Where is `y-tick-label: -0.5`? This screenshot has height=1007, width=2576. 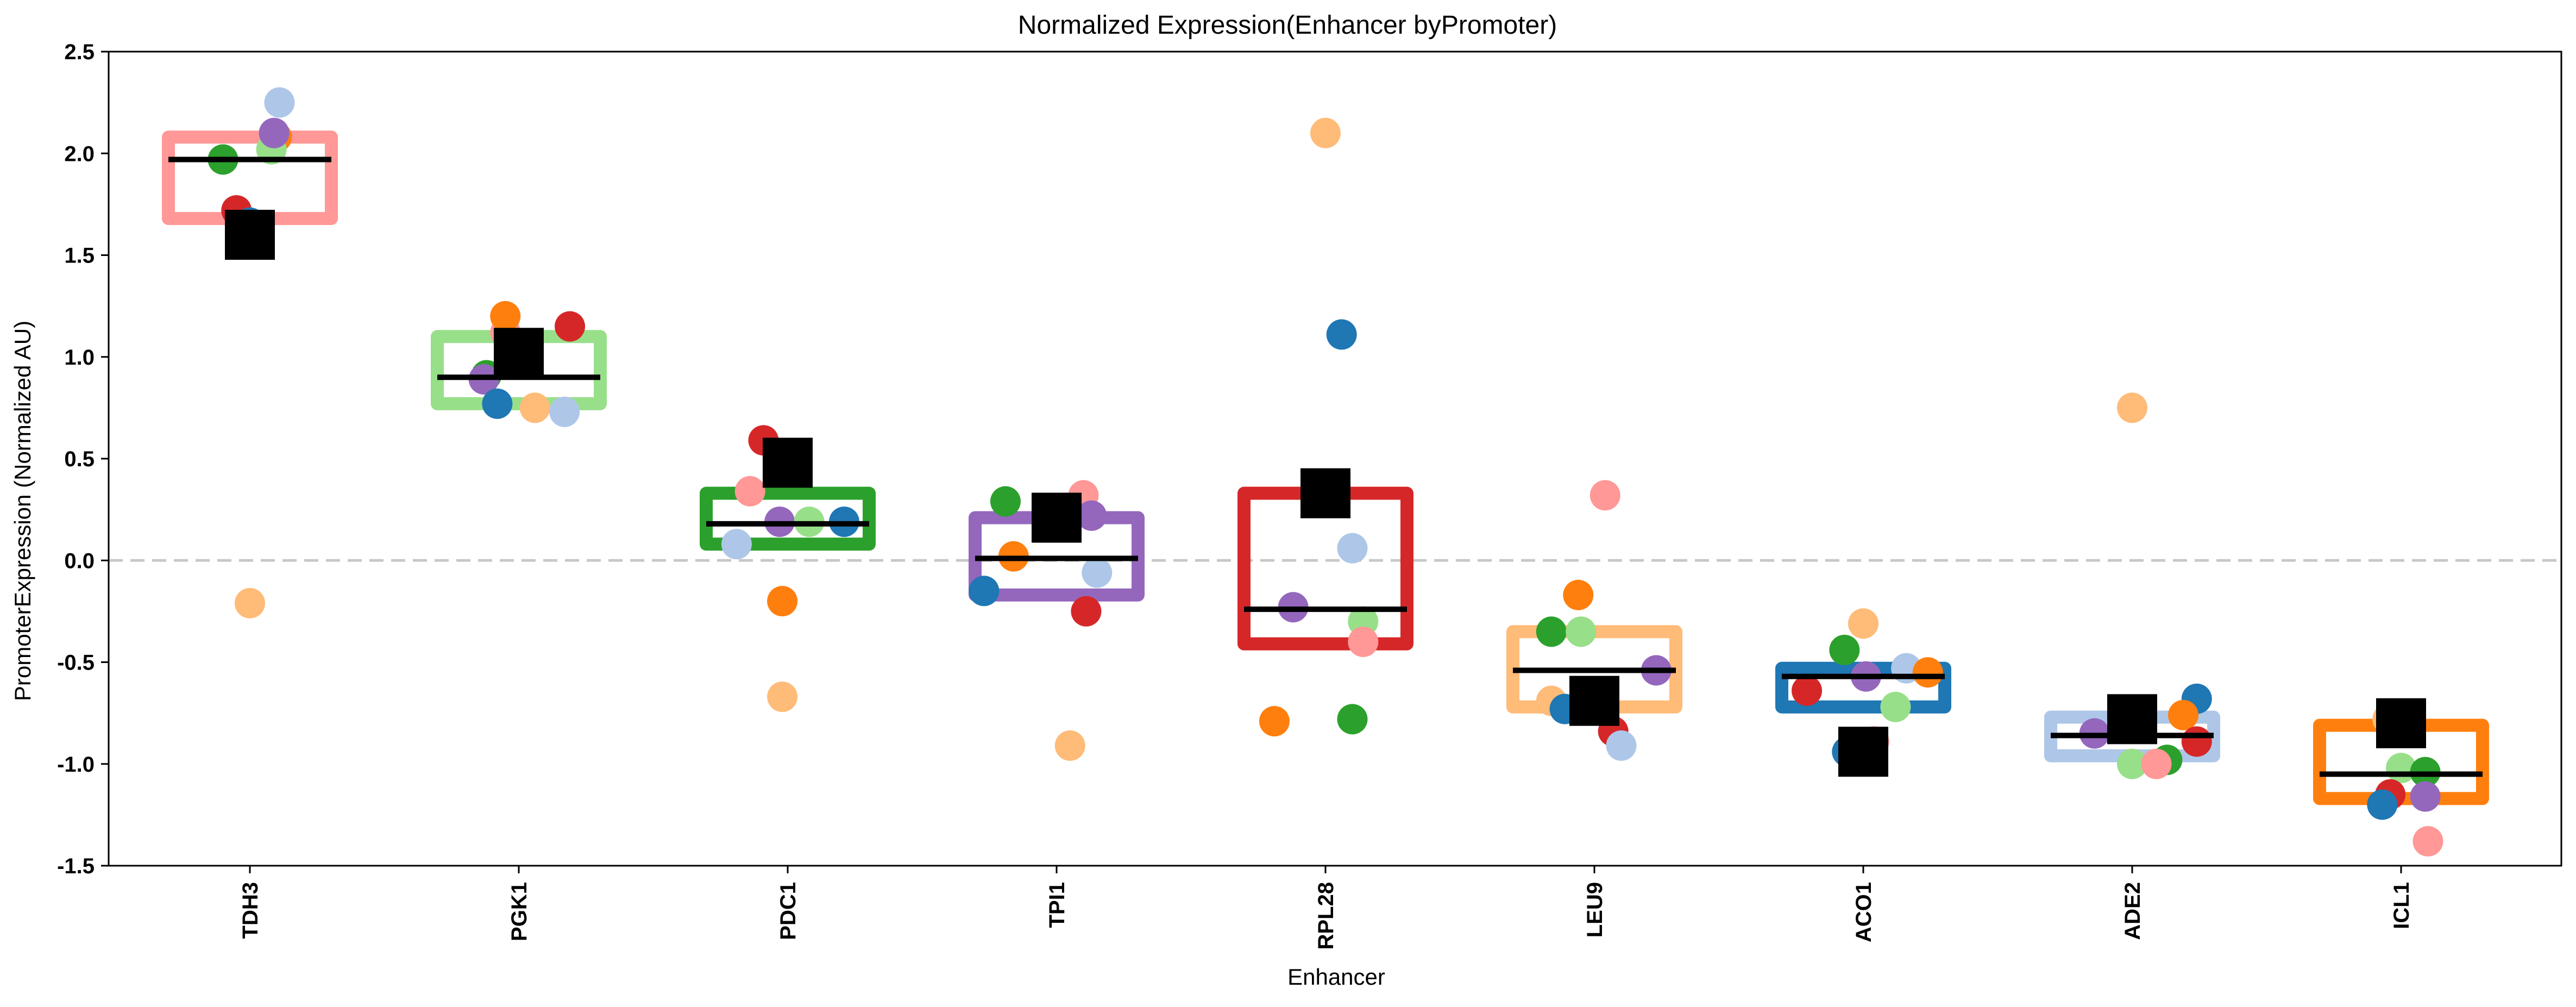
y-tick-label: -0.5 is located at coordinates (76, 663).